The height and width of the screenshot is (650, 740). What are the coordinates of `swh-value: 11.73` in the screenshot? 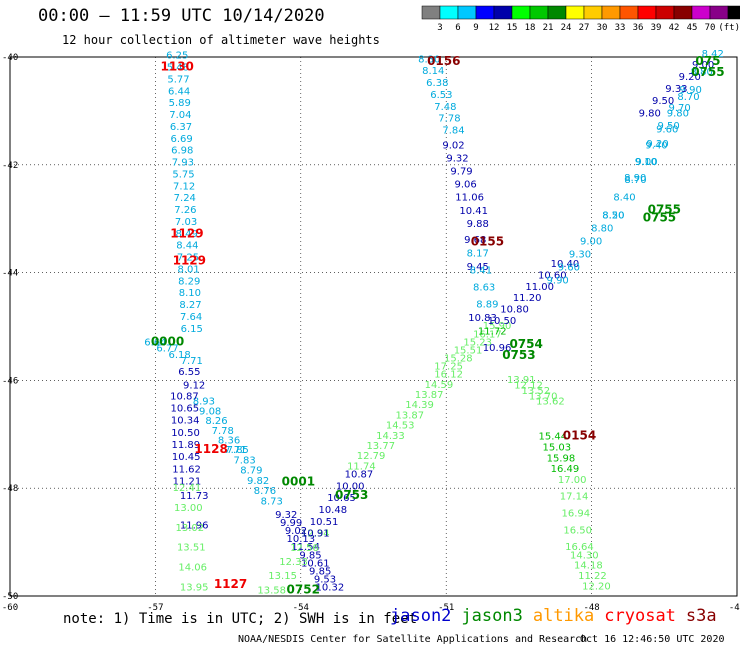 It's located at (194, 496).